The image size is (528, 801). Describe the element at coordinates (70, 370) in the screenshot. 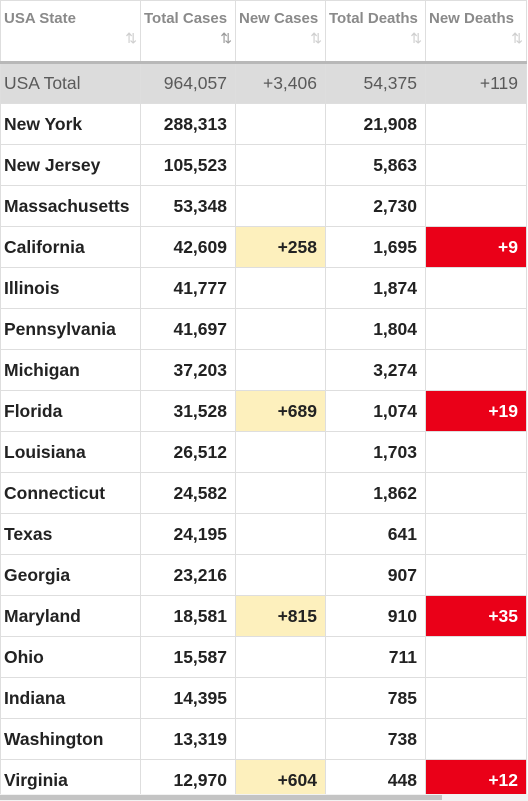

I see `state-cell: Michigan` at that location.